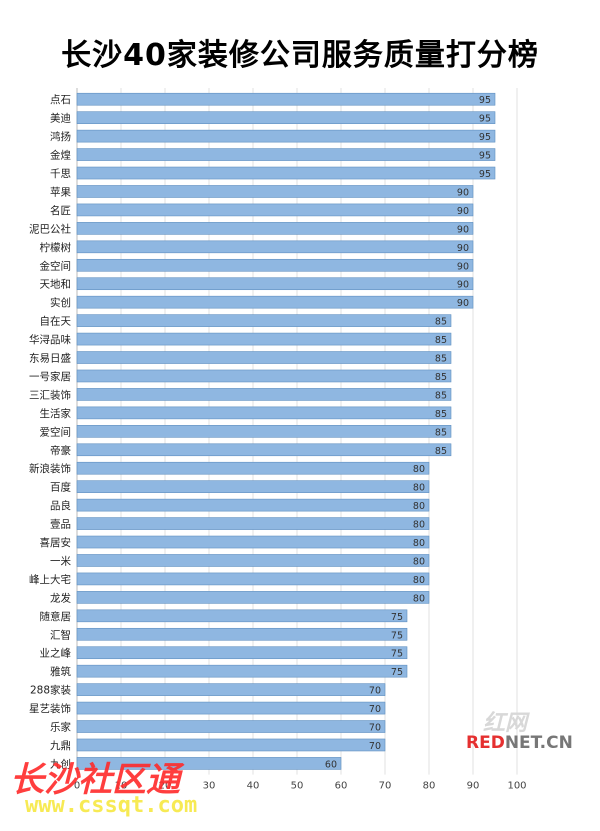  I want to click on category-label: 华浔品味, so click(50, 339).